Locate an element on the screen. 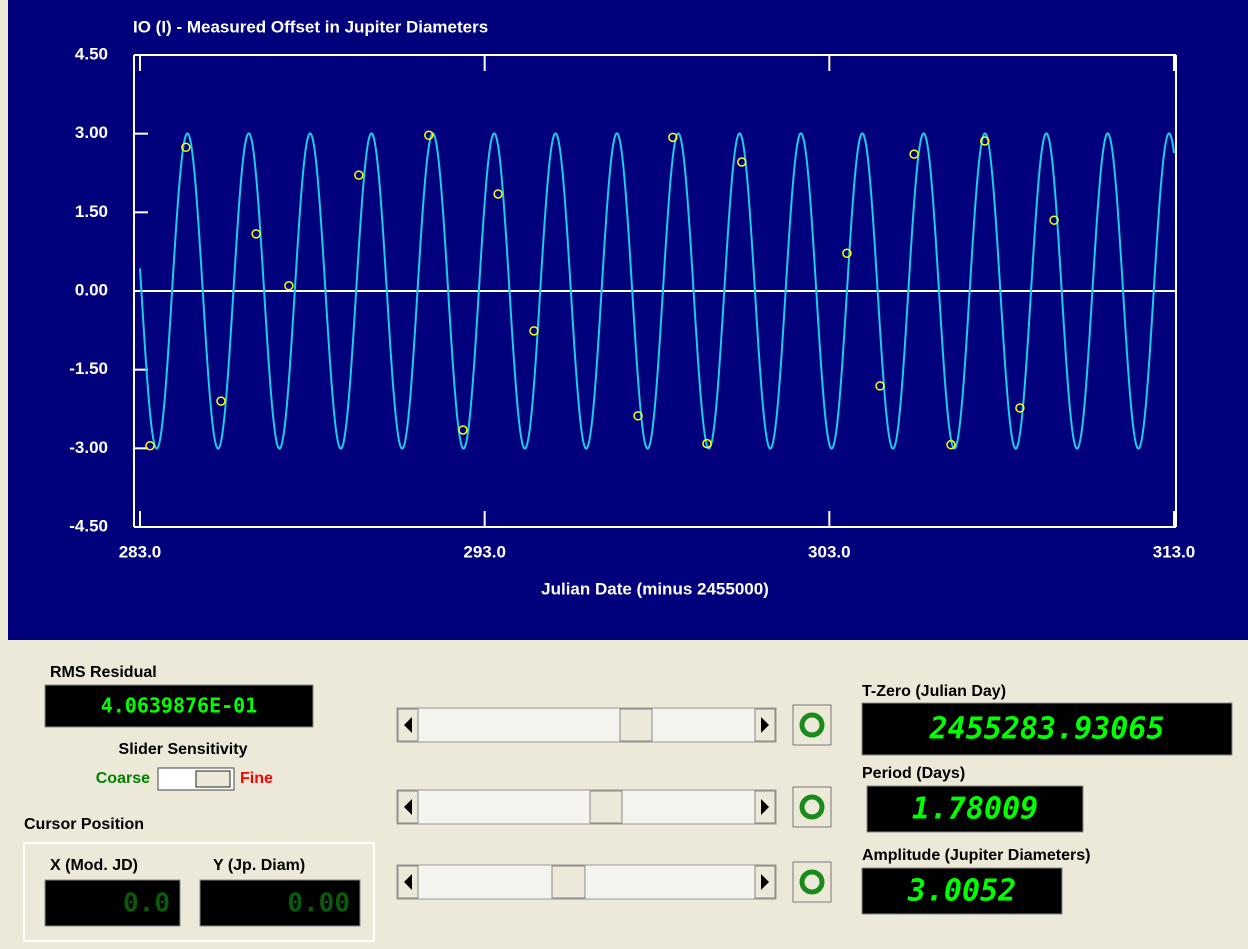 The width and height of the screenshot is (1248, 949). cursor-y-display is located at coordinates (280, 903).